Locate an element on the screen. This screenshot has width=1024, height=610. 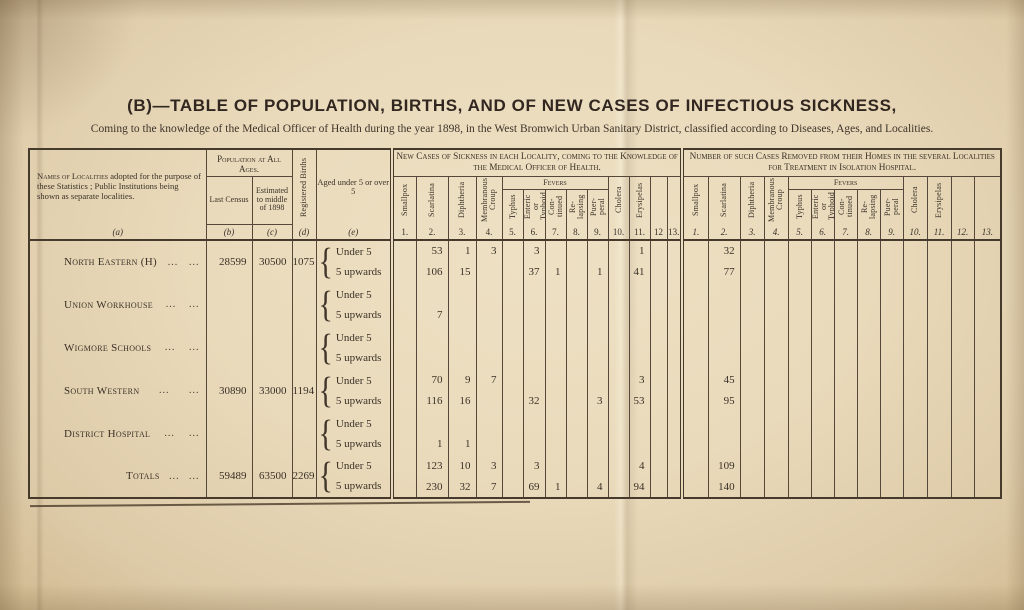
births-header-label: Registered Births is located at coordinates (303, 187).